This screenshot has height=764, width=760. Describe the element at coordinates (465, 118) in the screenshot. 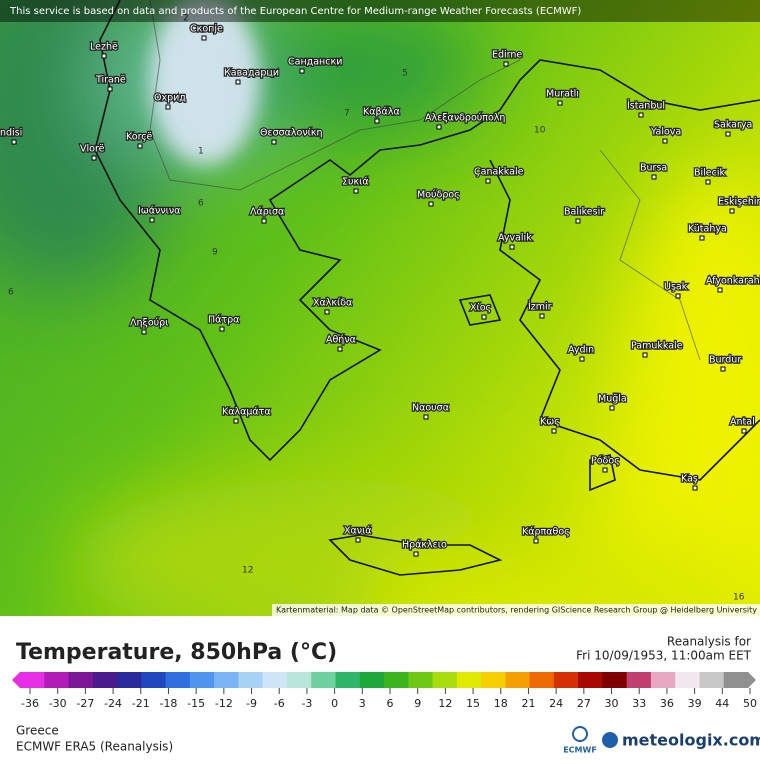

I see `city-label: Αλεξανδρούπολη` at that location.